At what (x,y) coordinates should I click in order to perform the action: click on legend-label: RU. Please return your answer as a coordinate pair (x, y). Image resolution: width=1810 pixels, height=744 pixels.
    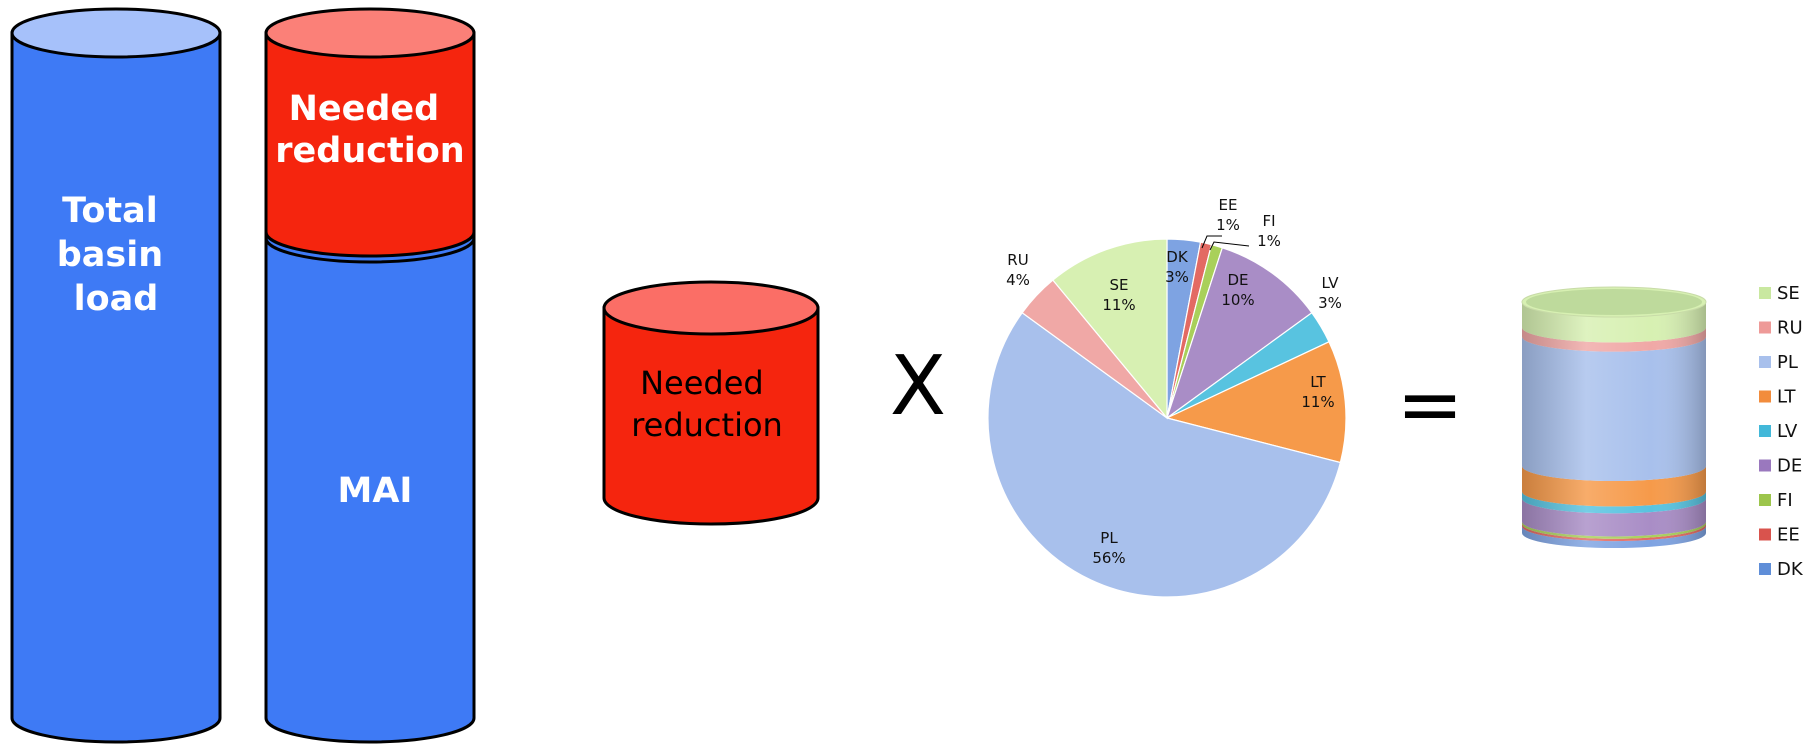
    Looking at the image, I should click on (1790, 328).